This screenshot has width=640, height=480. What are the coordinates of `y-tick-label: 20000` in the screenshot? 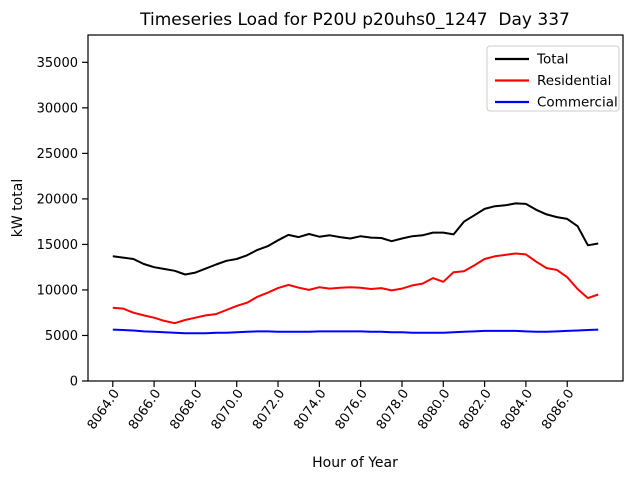 It's located at (57, 199).